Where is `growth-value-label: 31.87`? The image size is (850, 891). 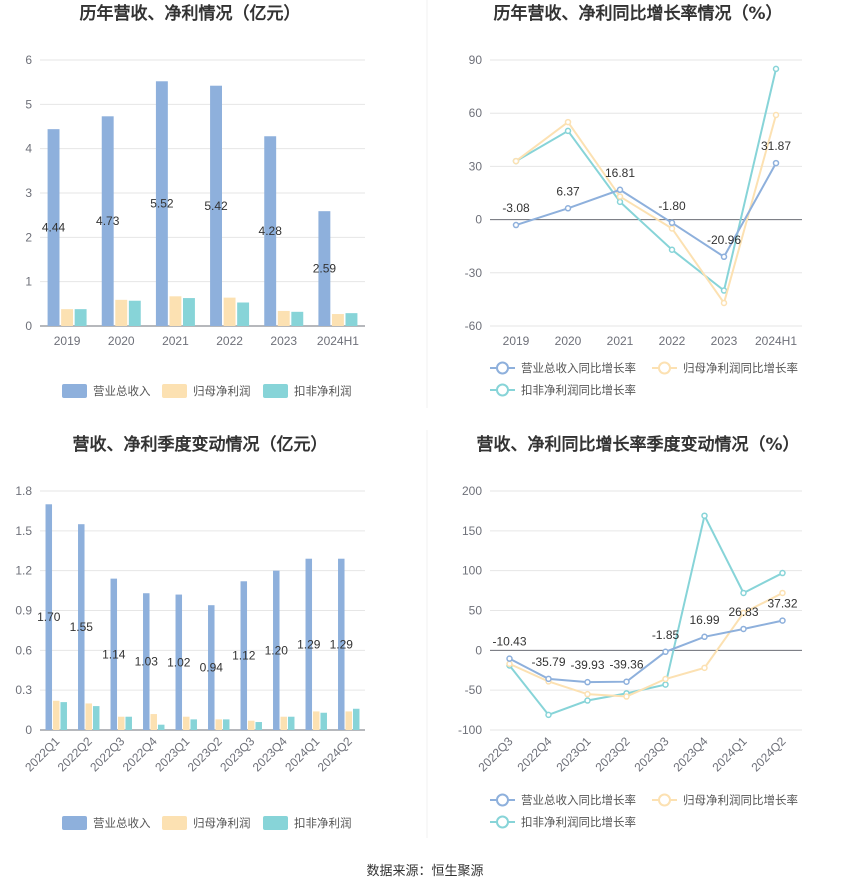 growth-value-label: 31.87 is located at coordinates (776, 146).